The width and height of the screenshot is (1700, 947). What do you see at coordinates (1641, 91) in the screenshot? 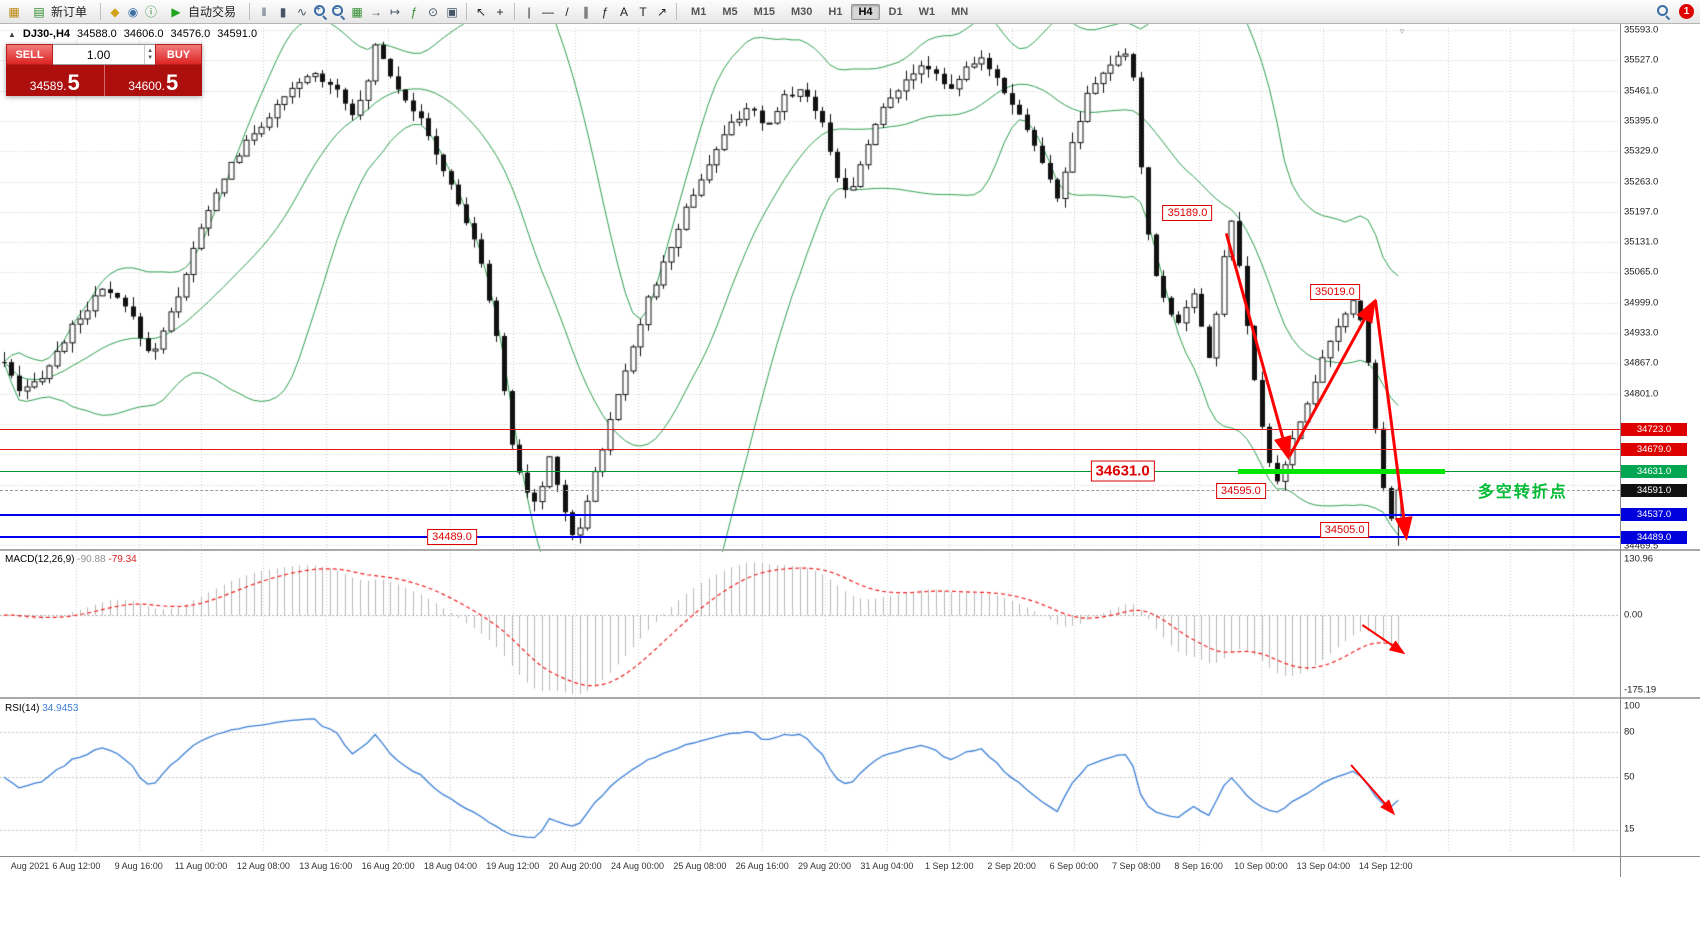
I see `price-axis-label: 35461.0` at bounding box center [1641, 91].